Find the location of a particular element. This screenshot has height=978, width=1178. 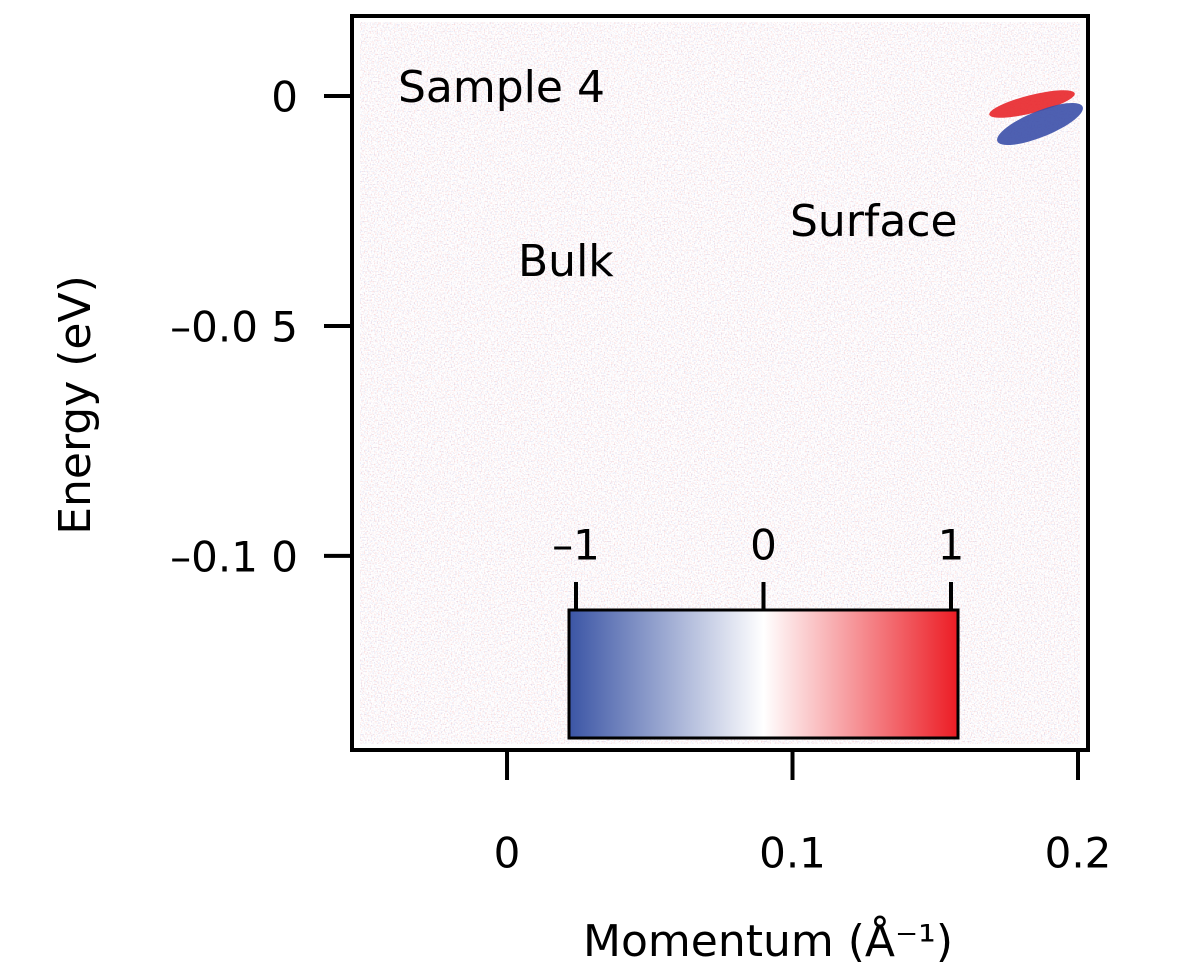

x-axis-label: Momentum (Å⁻¹) is located at coordinates (768, 940).